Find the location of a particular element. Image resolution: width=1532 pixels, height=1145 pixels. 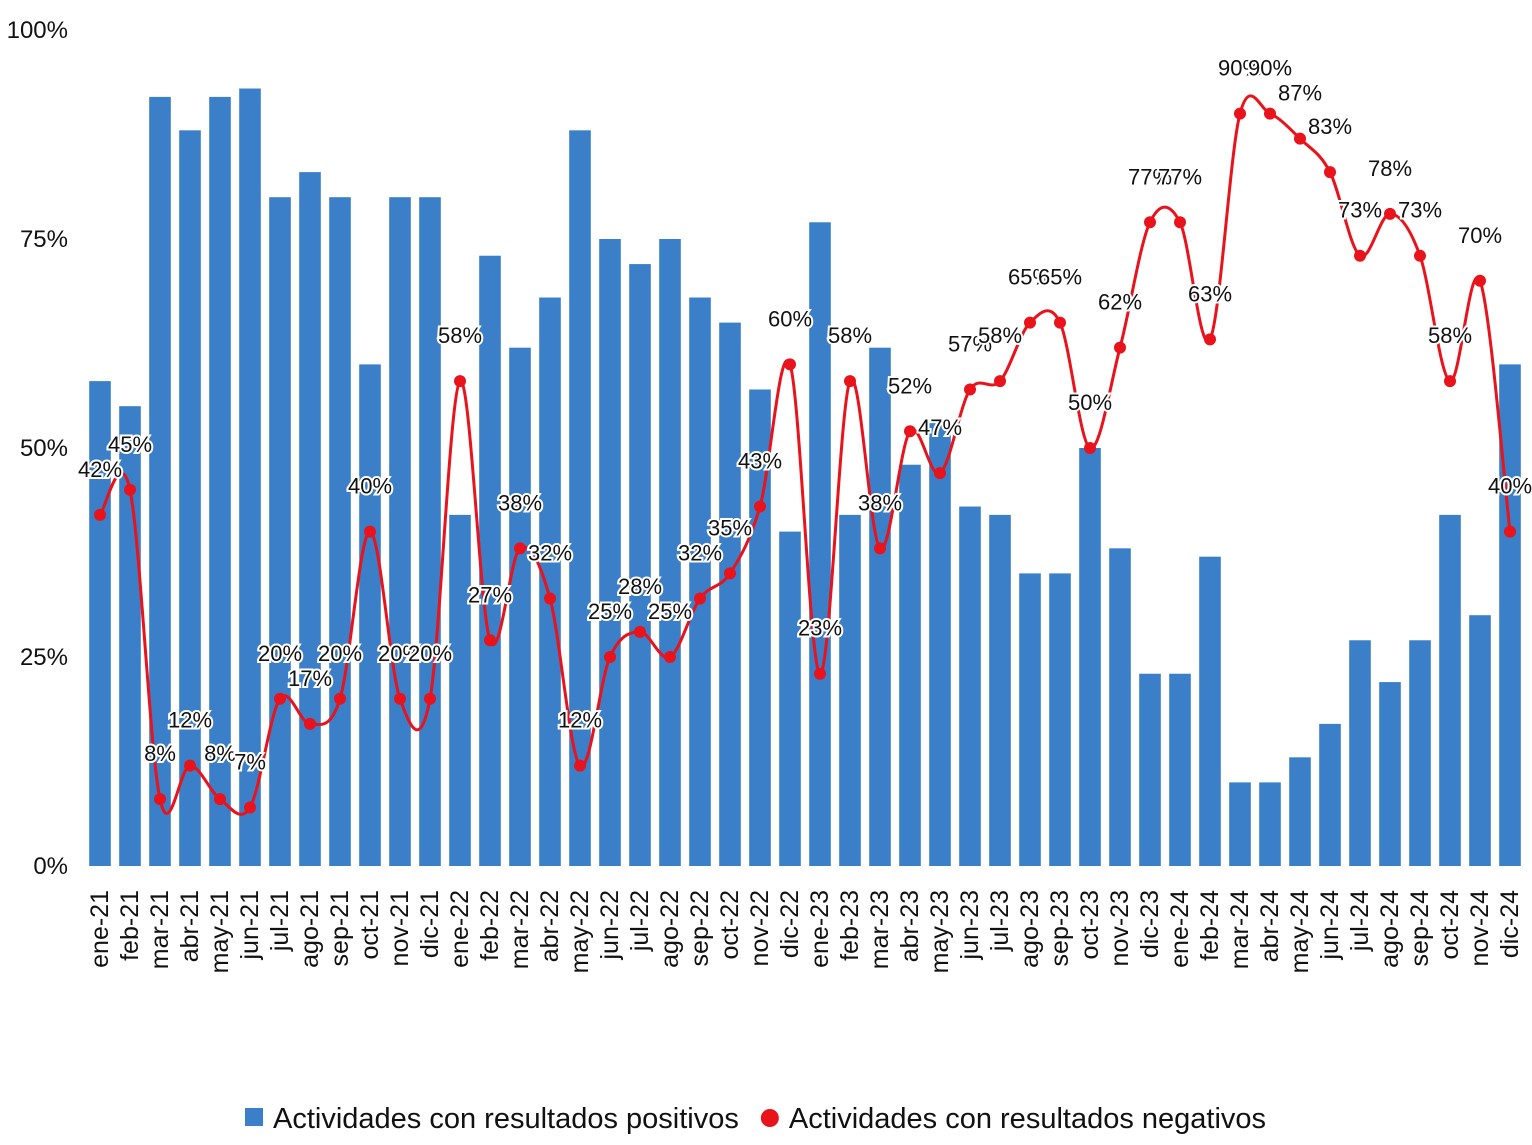

data-label: 32% is located at coordinates (550, 552).